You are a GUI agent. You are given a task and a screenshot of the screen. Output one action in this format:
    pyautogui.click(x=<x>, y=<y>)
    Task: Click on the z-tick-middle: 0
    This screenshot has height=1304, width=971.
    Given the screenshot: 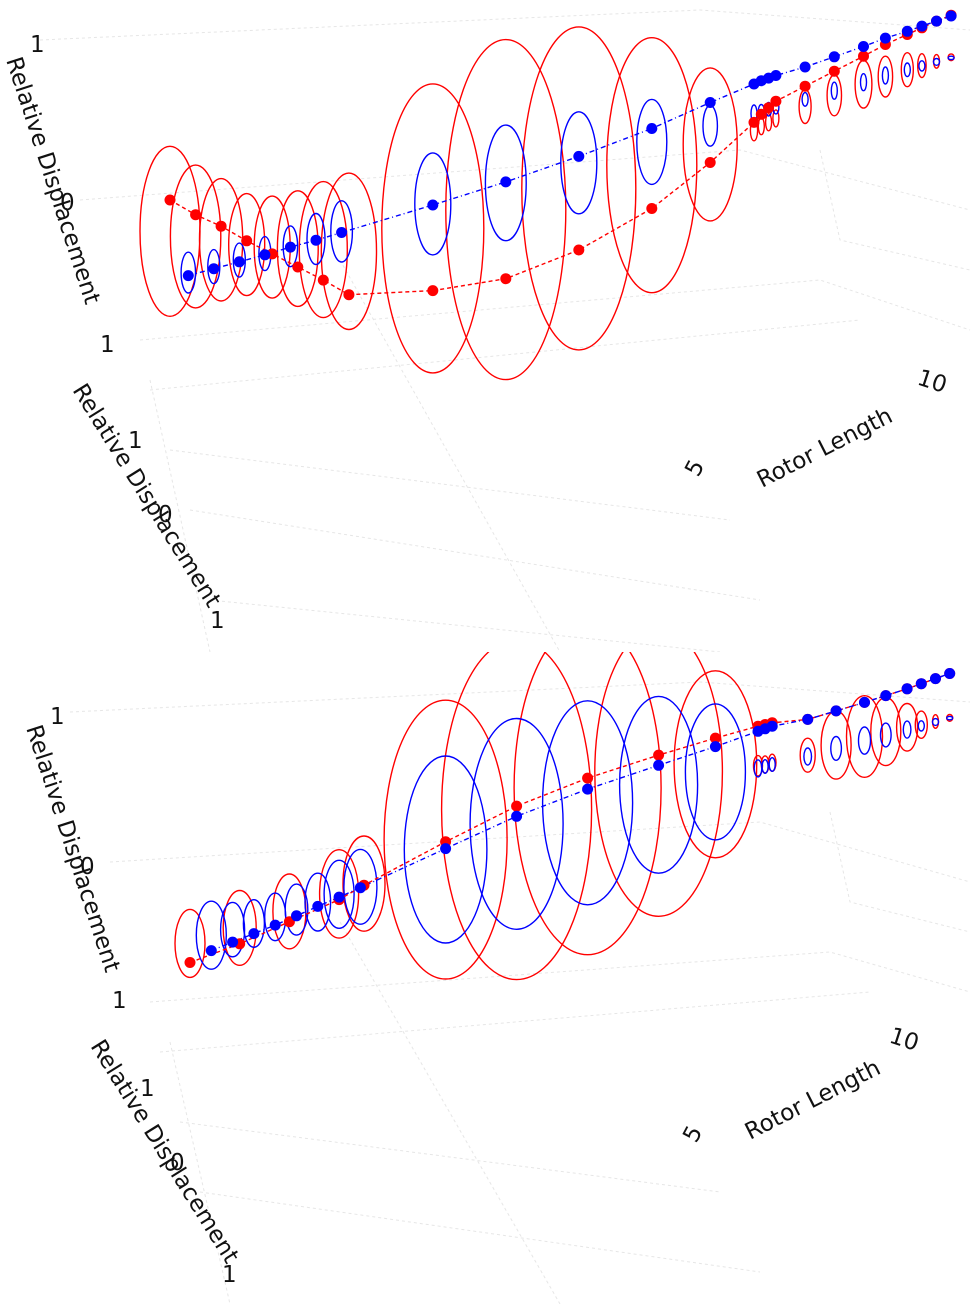 What is the action you would take?
    pyautogui.click(x=67, y=203)
    